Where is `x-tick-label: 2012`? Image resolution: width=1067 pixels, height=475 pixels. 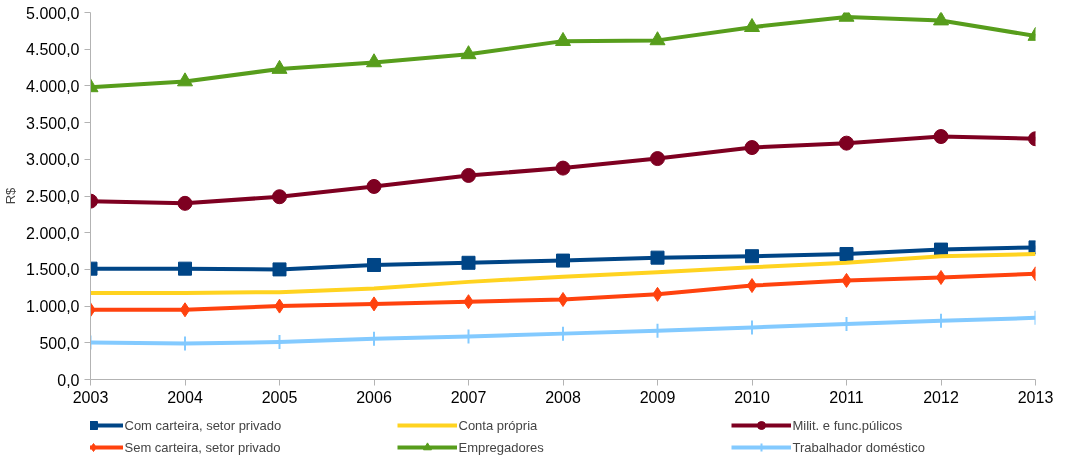 x-tick-label: 2012 is located at coordinates (941, 397).